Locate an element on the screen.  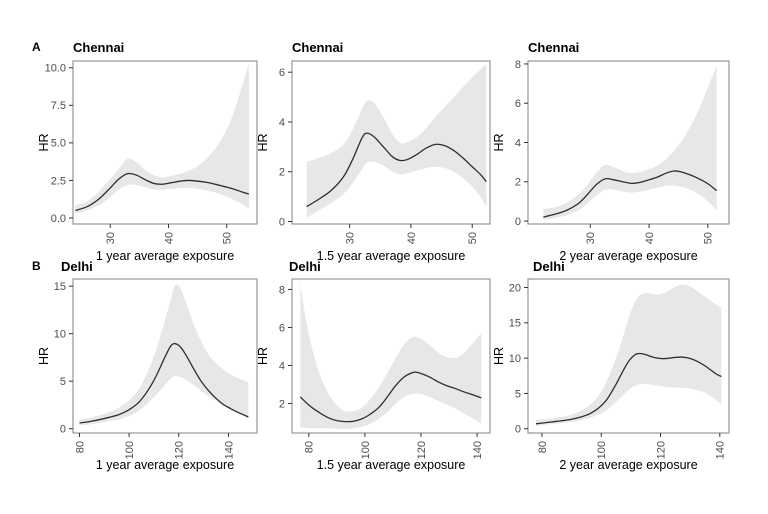
chart-chennai-1-5yr: 0 2 4 6 30 40 501.5 year average exposure HR is located at coordinates (373, 161).